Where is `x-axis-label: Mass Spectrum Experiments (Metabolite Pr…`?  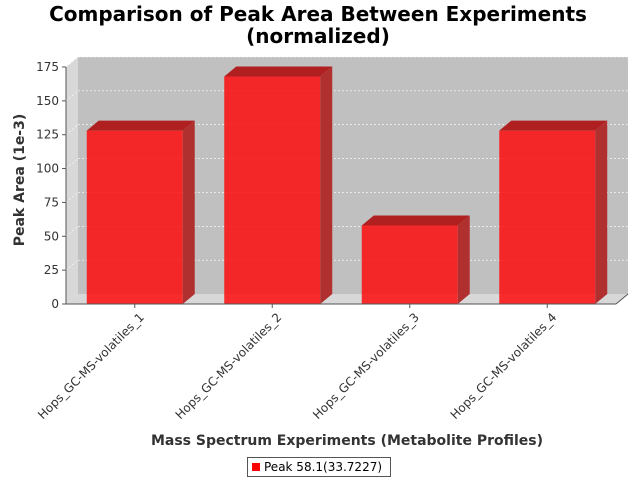 x-axis-label: Mass Spectrum Experiments (Metabolite Pr… is located at coordinates (347, 441).